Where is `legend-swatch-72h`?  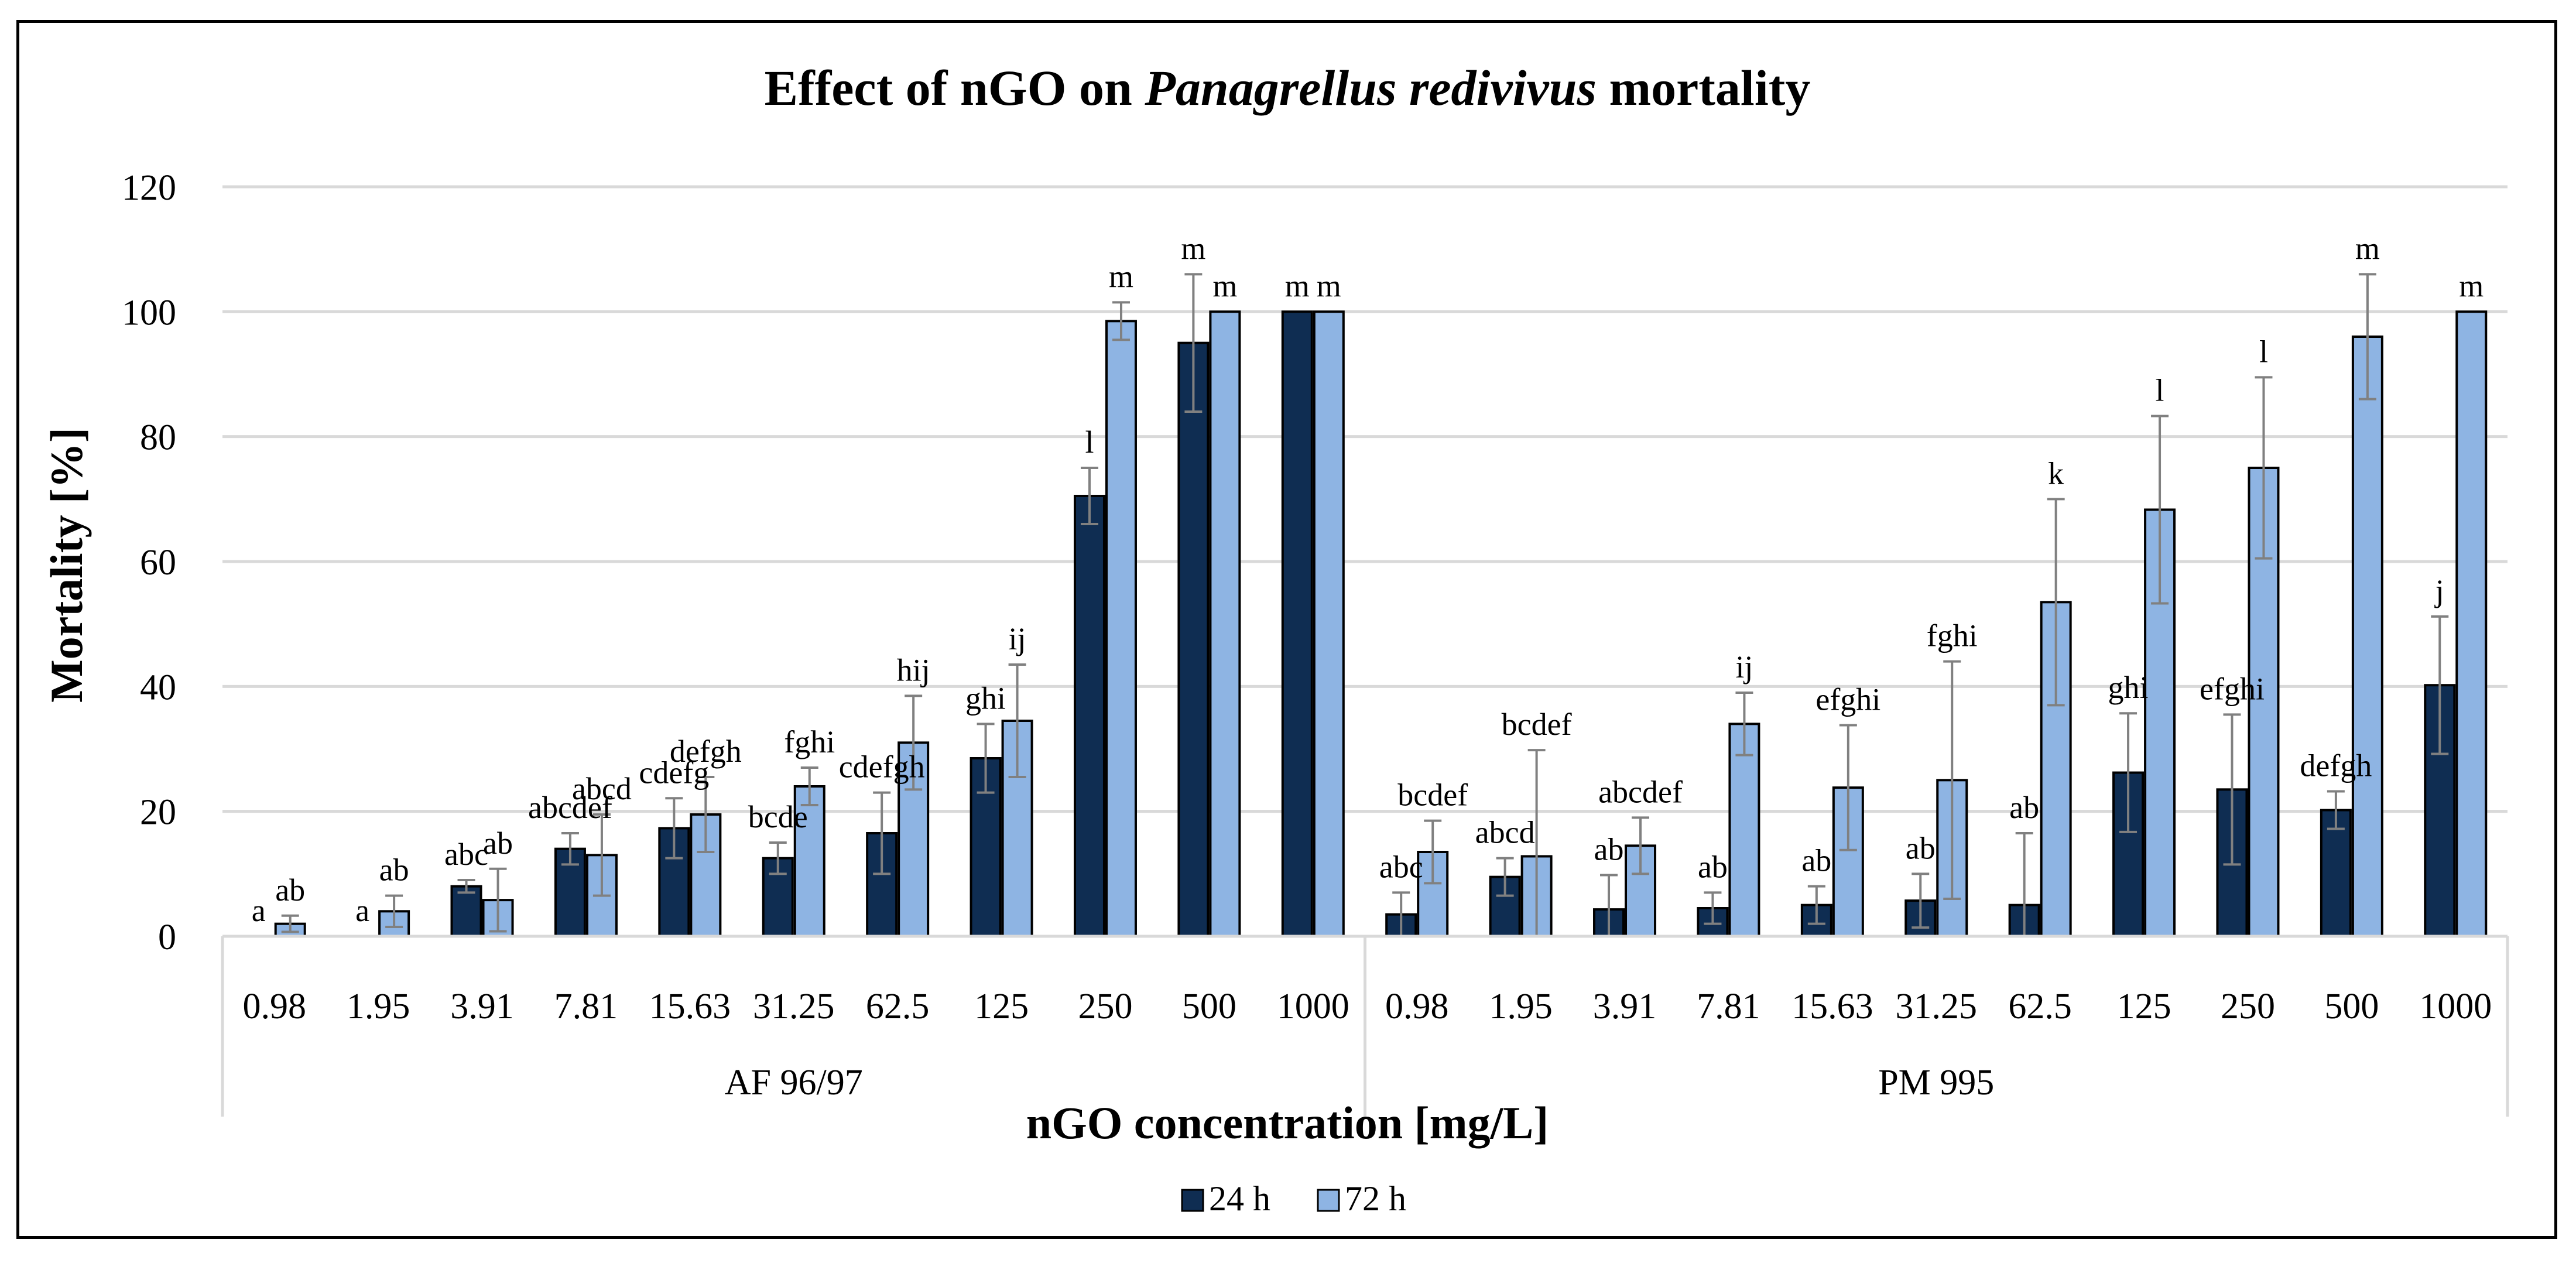 legend-swatch-72h is located at coordinates (1328, 1200).